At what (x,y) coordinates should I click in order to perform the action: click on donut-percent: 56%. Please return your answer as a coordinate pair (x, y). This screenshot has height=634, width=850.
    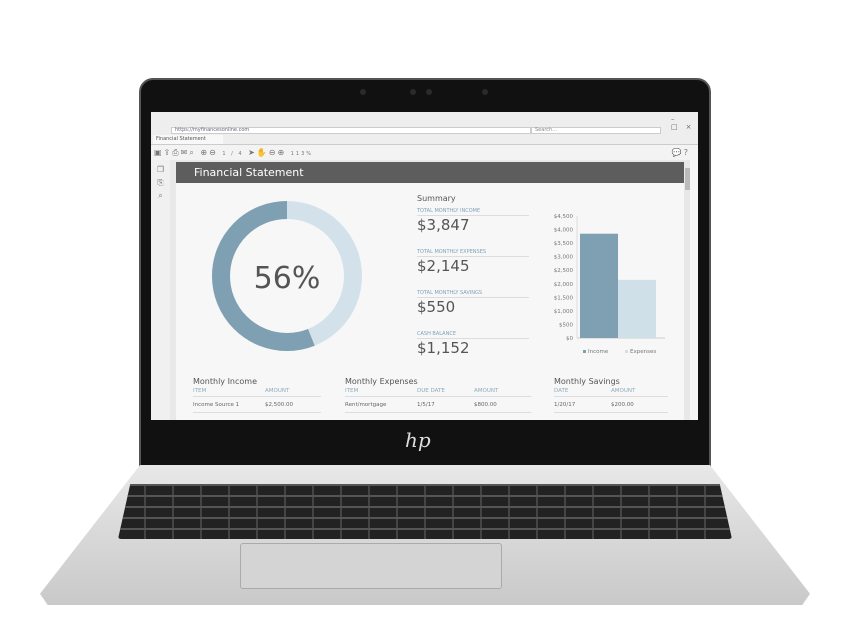
    Looking at the image, I should click on (287, 278).